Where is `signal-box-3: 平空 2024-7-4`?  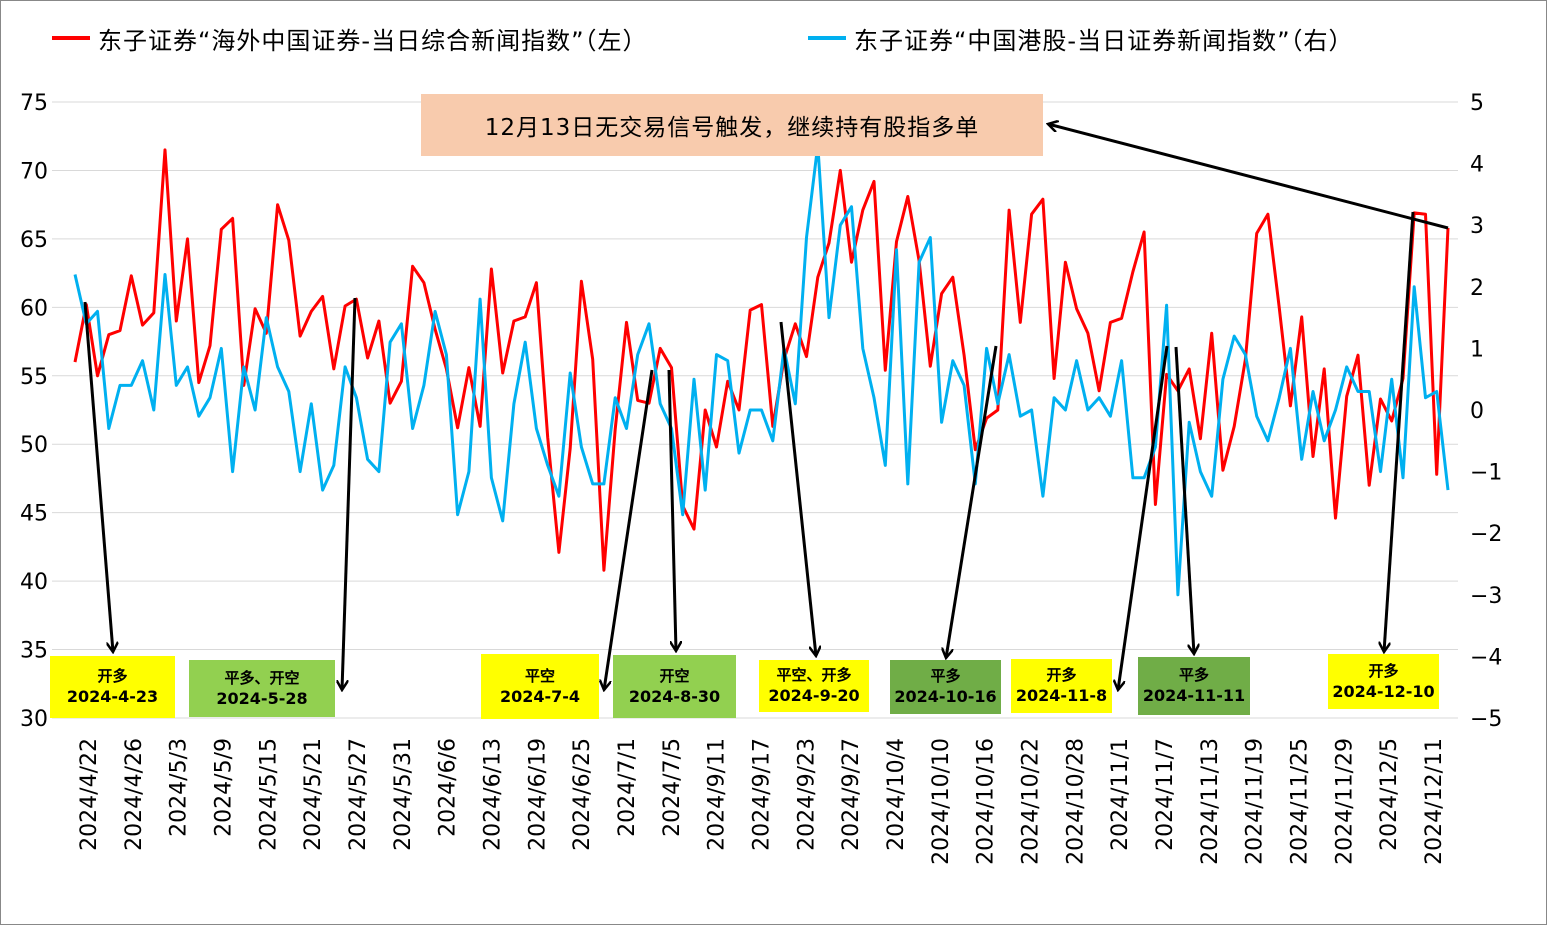 signal-box-3: 平空 2024-7-4 is located at coordinates (540, 686).